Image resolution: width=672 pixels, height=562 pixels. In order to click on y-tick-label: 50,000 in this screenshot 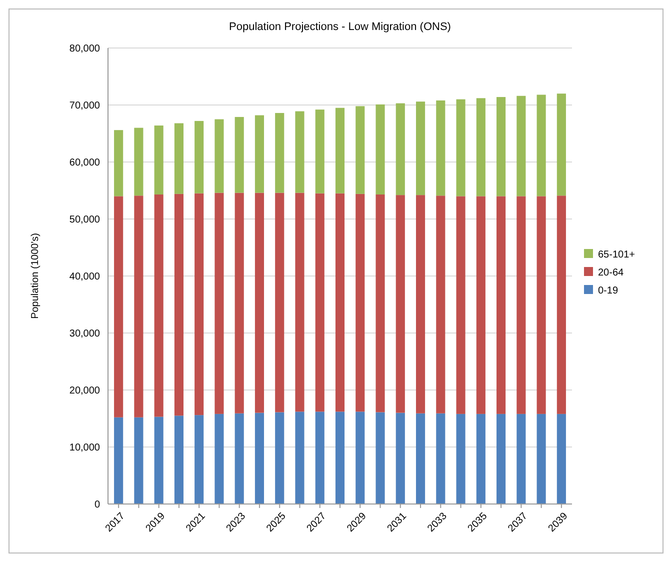, I will do `click(84, 220)`.